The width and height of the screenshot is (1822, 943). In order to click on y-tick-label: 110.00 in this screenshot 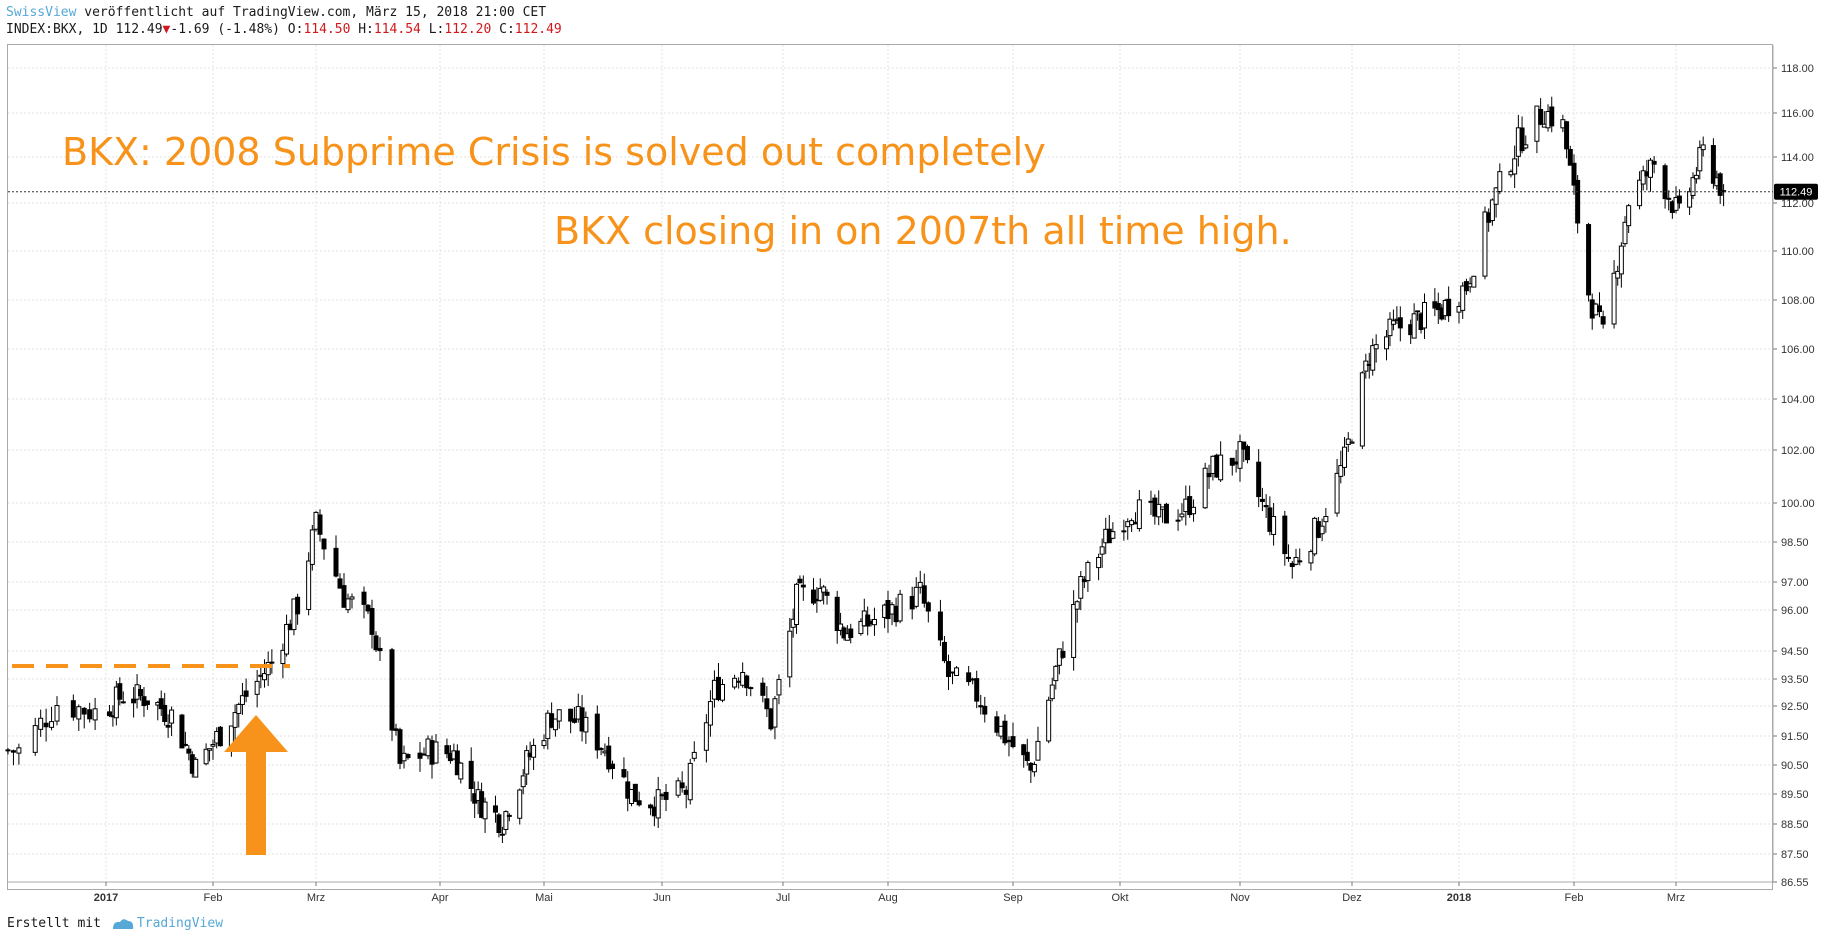, I will do `click(1797, 252)`.